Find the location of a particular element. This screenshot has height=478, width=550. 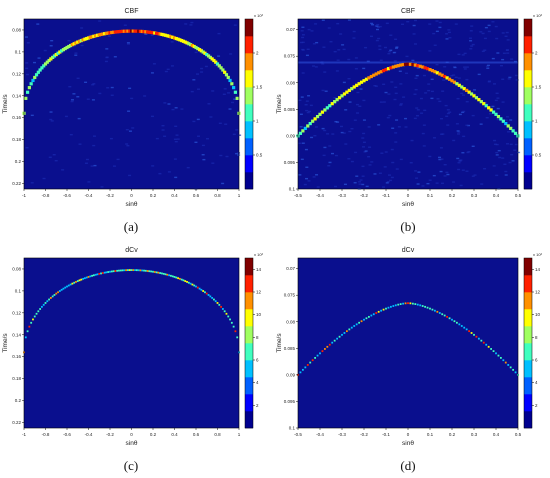

y-tick-label: 0.2 is located at coordinates (18, 400).